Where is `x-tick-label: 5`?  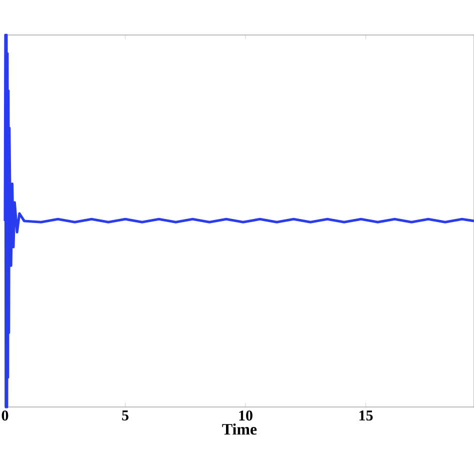 x-tick-label: 5 is located at coordinates (125, 415).